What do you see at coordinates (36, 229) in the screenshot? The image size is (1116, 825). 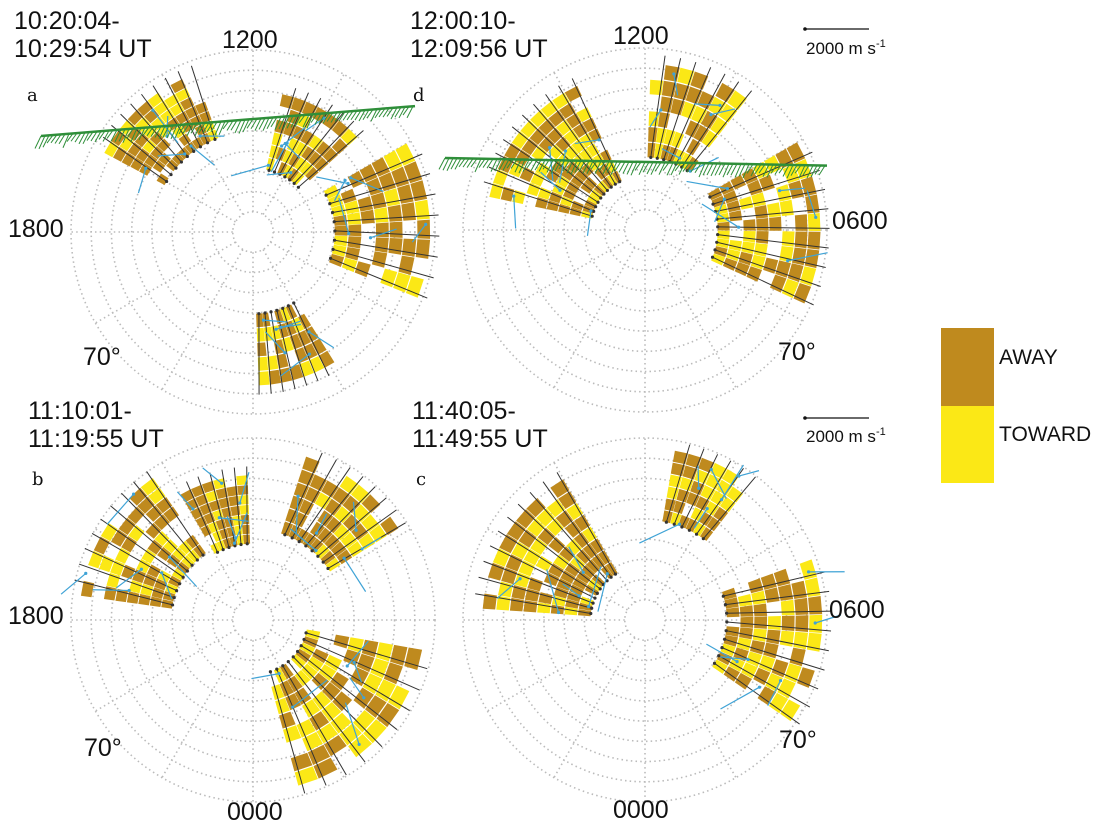 I see `panel-a-mlt-1800: 1800` at bounding box center [36, 229].